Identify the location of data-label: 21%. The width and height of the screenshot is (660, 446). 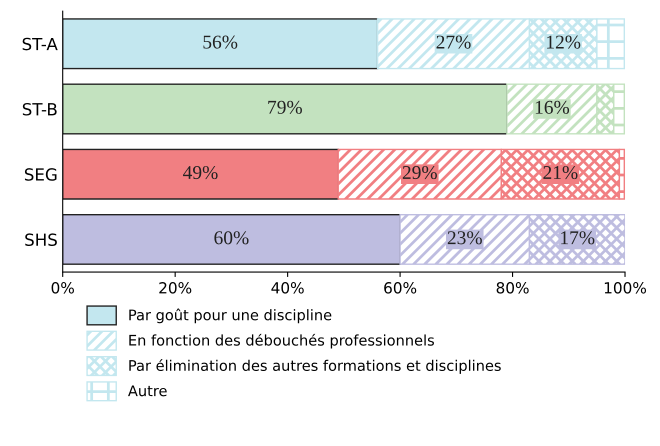
(560, 173).